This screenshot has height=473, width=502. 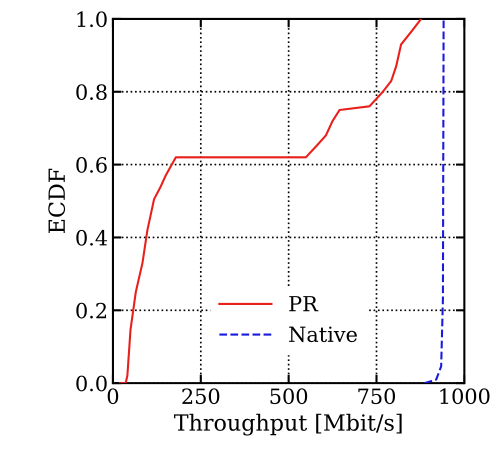 I want to click on x-tick-label: 750, so click(x=376, y=396).